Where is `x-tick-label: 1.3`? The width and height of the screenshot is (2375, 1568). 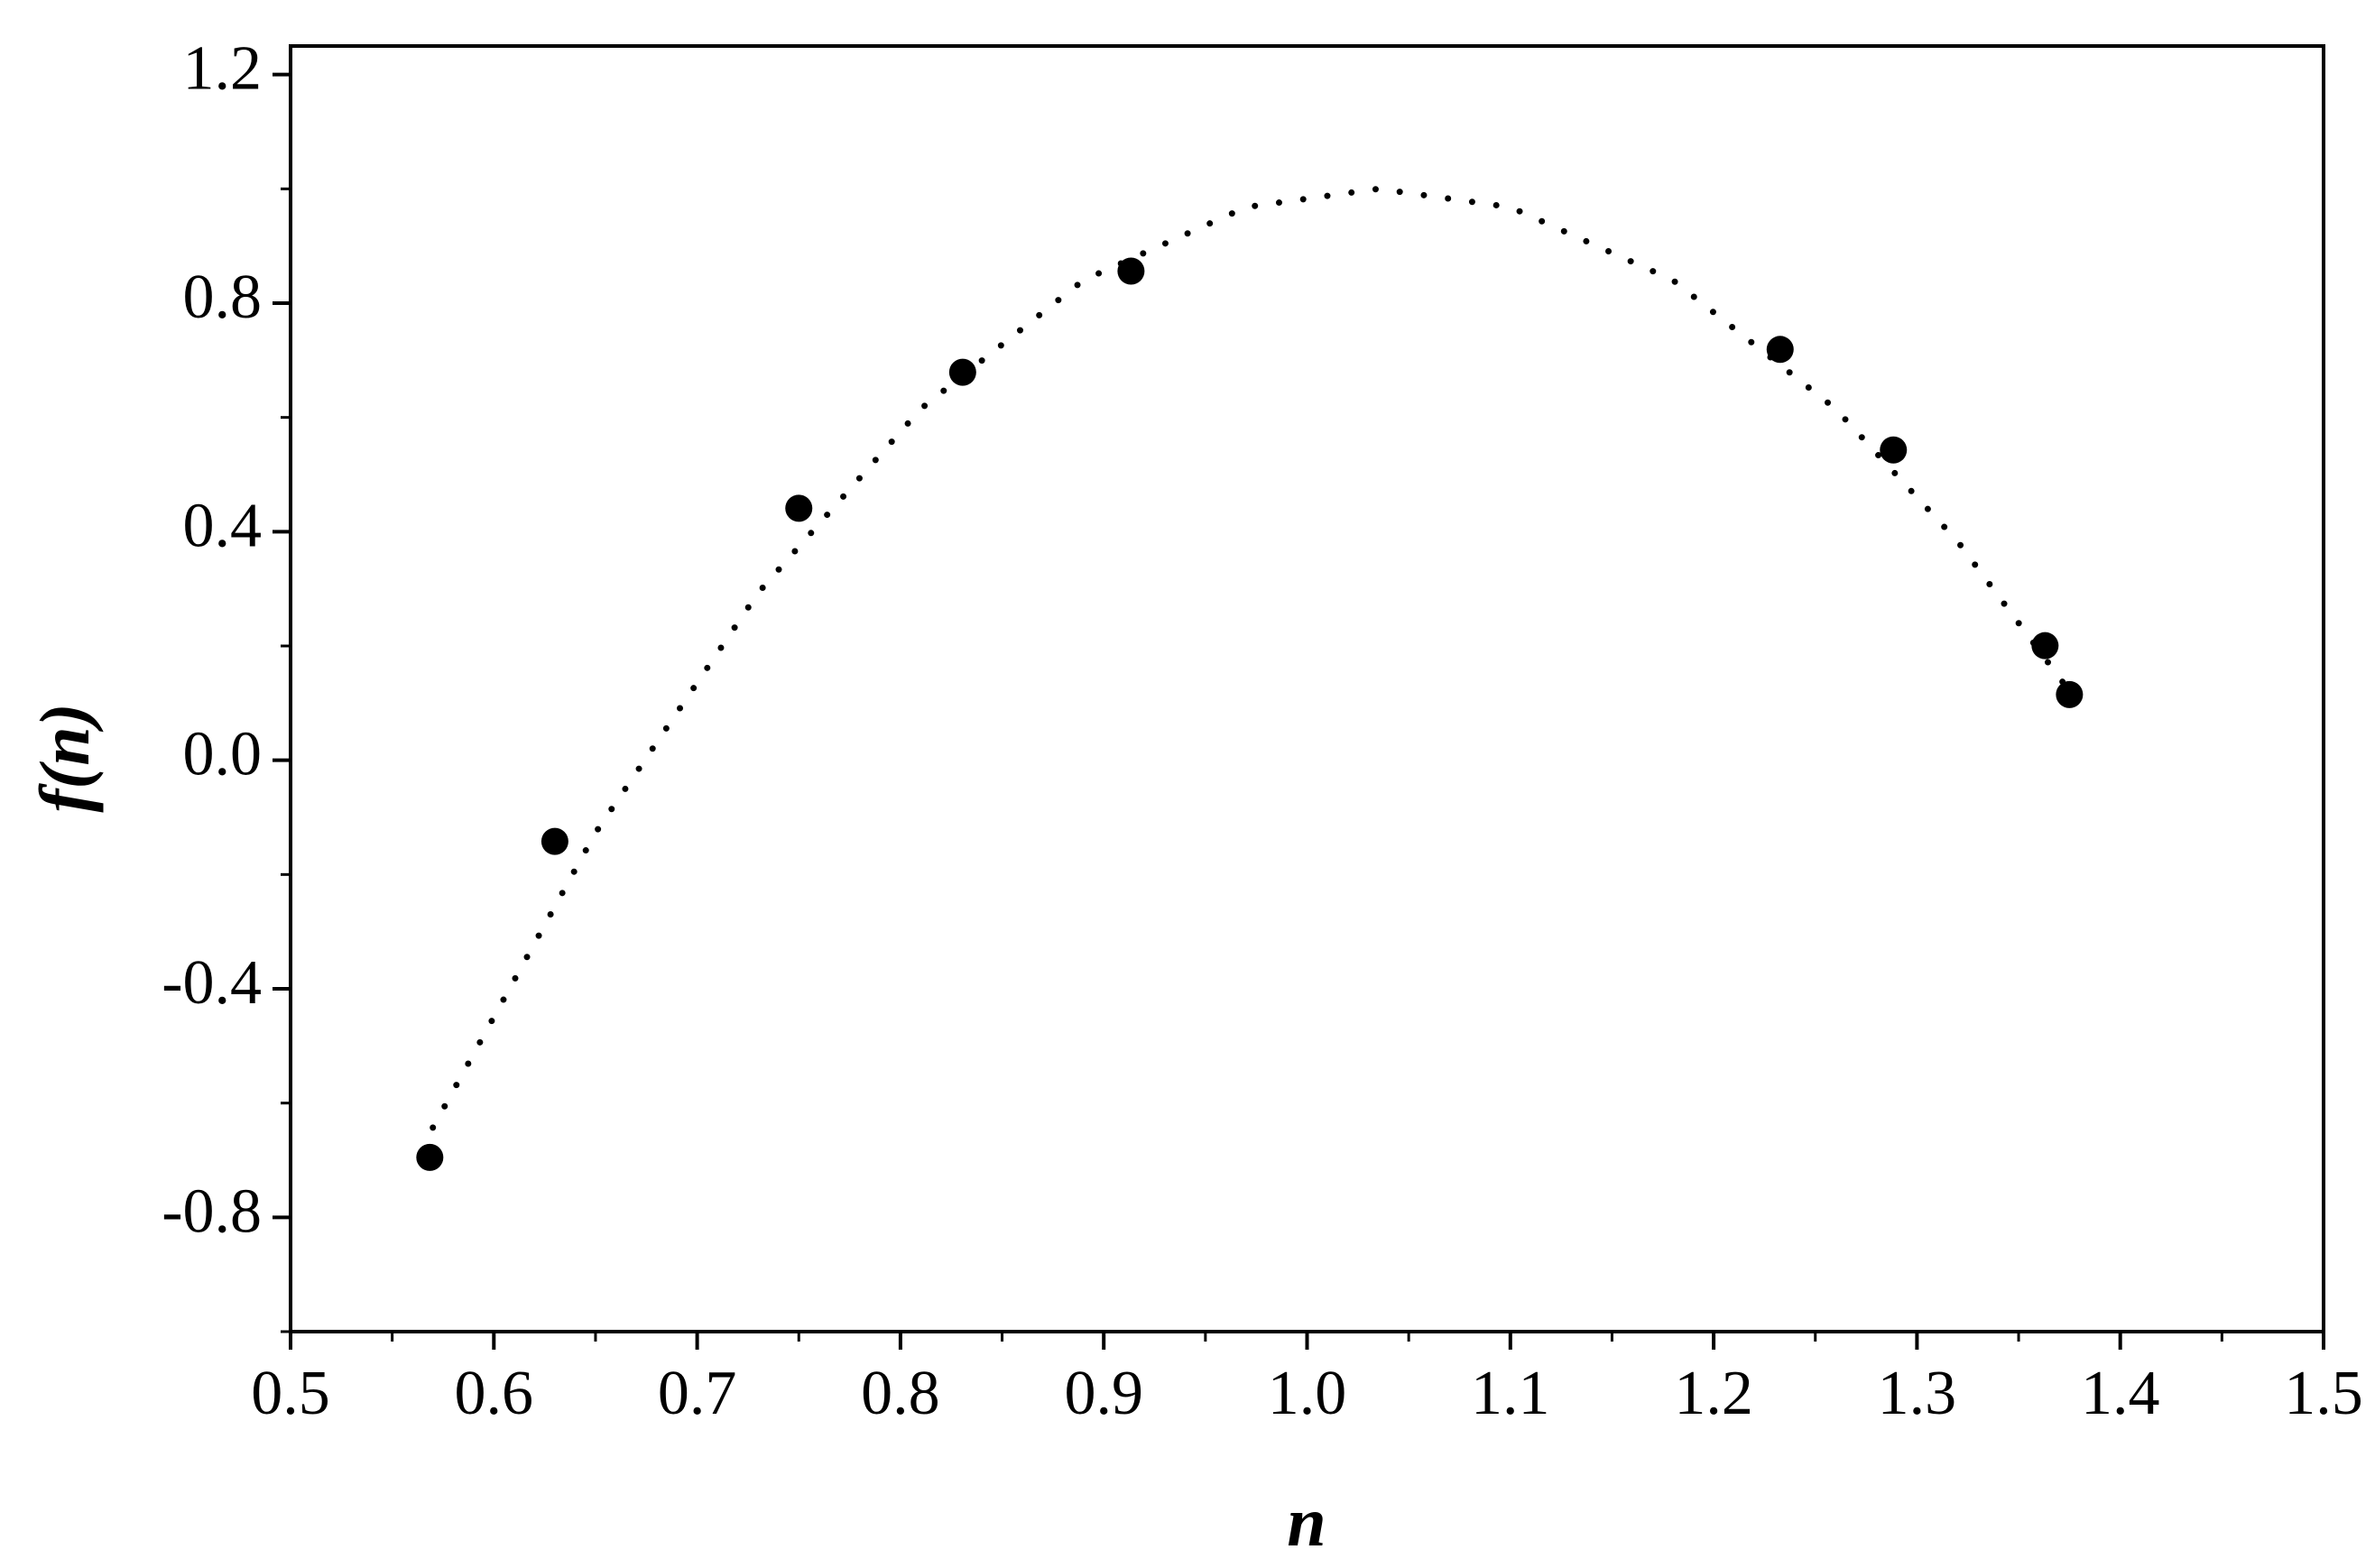 x-tick-label: 1.3 is located at coordinates (1917, 1393).